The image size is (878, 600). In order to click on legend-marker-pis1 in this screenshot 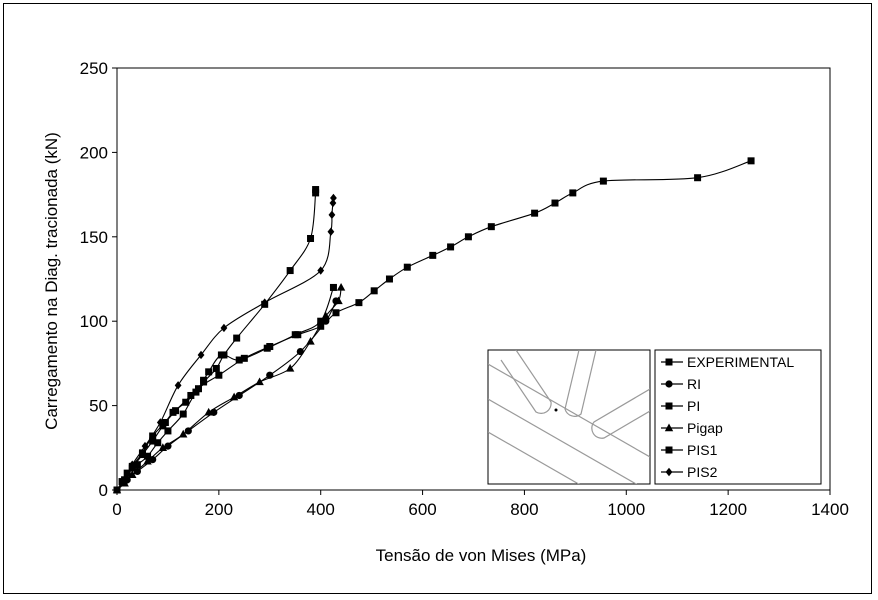, I will do `click(669, 450)`.